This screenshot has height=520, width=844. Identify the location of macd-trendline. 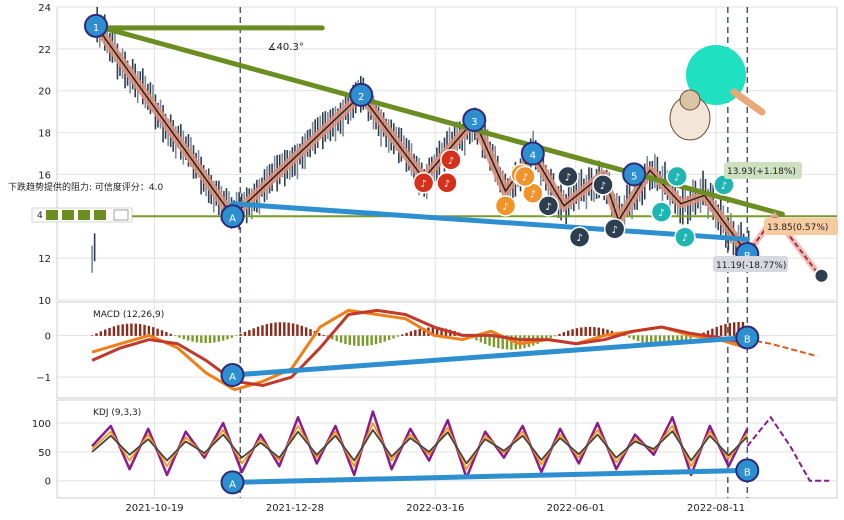
(490, 356).